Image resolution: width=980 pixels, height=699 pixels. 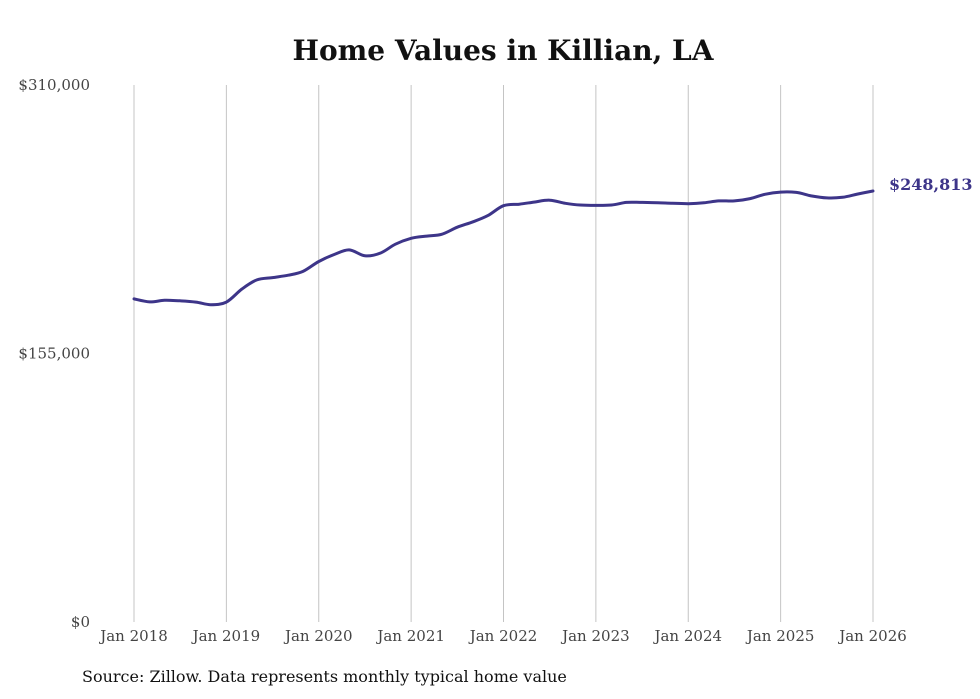 What do you see at coordinates (410, 636) in the screenshot?
I see `x-tick-label: Jan 2021` at bounding box center [410, 636].